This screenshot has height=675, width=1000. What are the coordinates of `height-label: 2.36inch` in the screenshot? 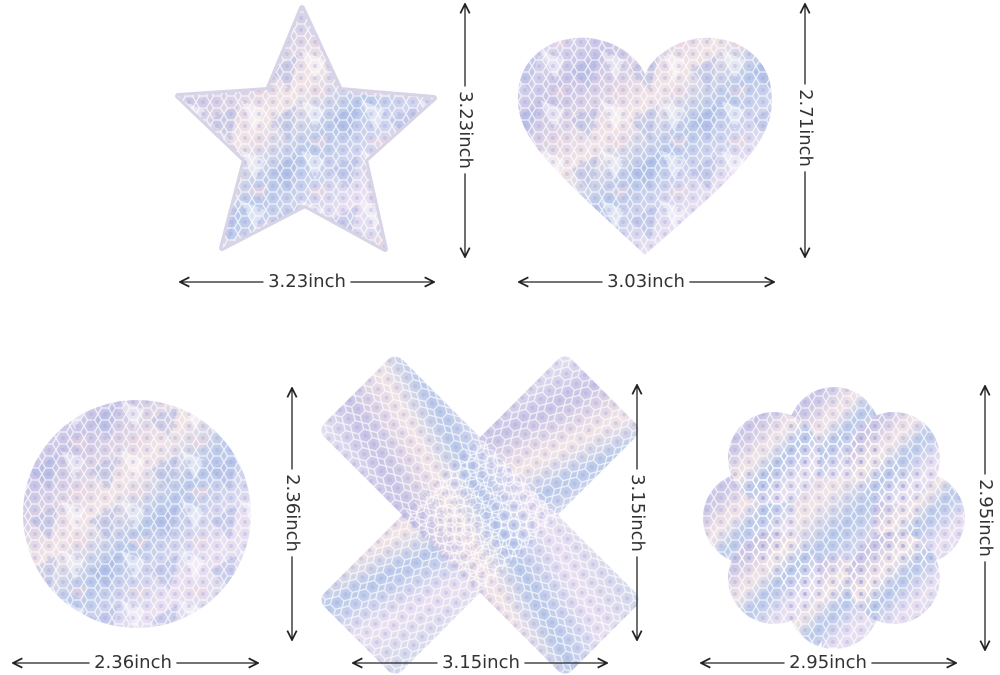 It's located at (292, 513).